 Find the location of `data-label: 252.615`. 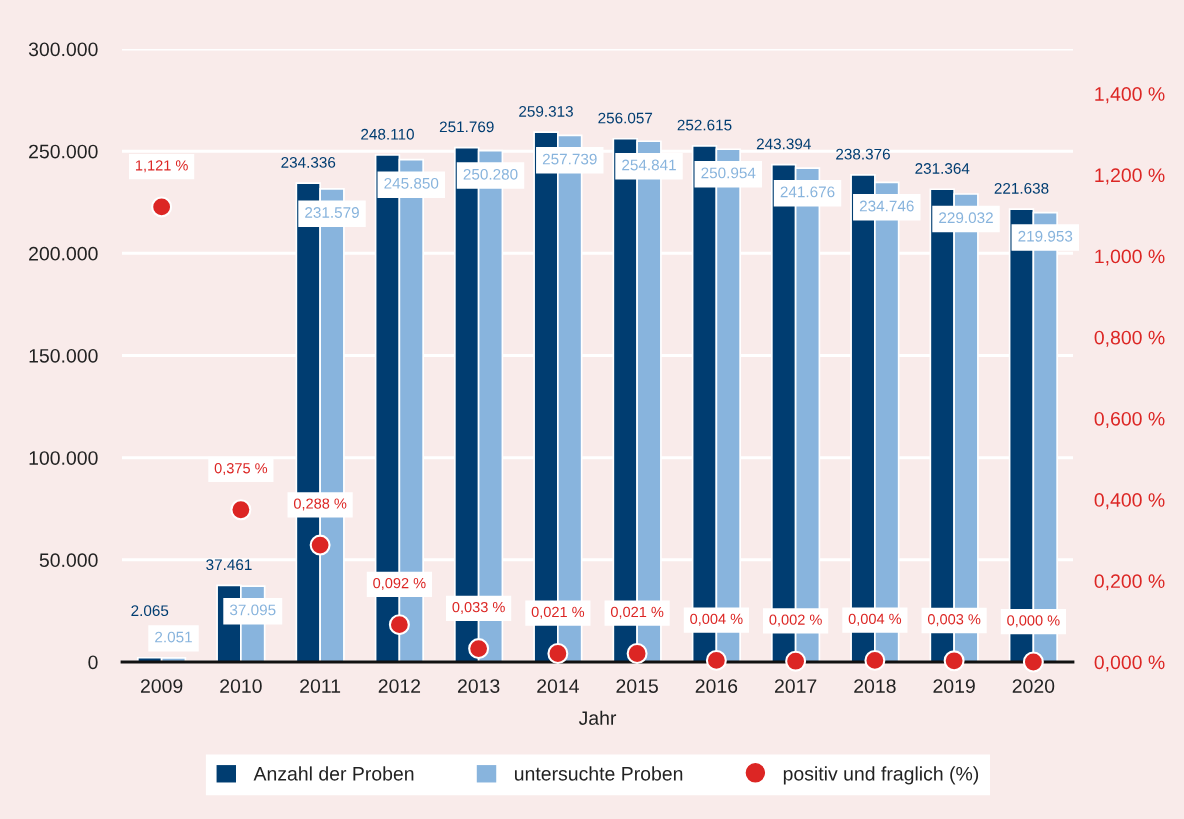

data-label: 252.615 is located at coordinates (704, 125).